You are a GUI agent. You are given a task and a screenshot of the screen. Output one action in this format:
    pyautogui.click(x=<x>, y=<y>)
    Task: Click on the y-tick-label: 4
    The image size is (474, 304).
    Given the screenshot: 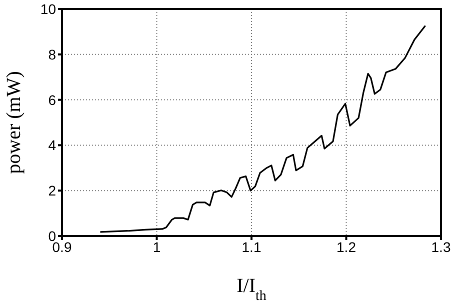 What is the action you would take?
    pyautogui.click(x=52, y=145)
    